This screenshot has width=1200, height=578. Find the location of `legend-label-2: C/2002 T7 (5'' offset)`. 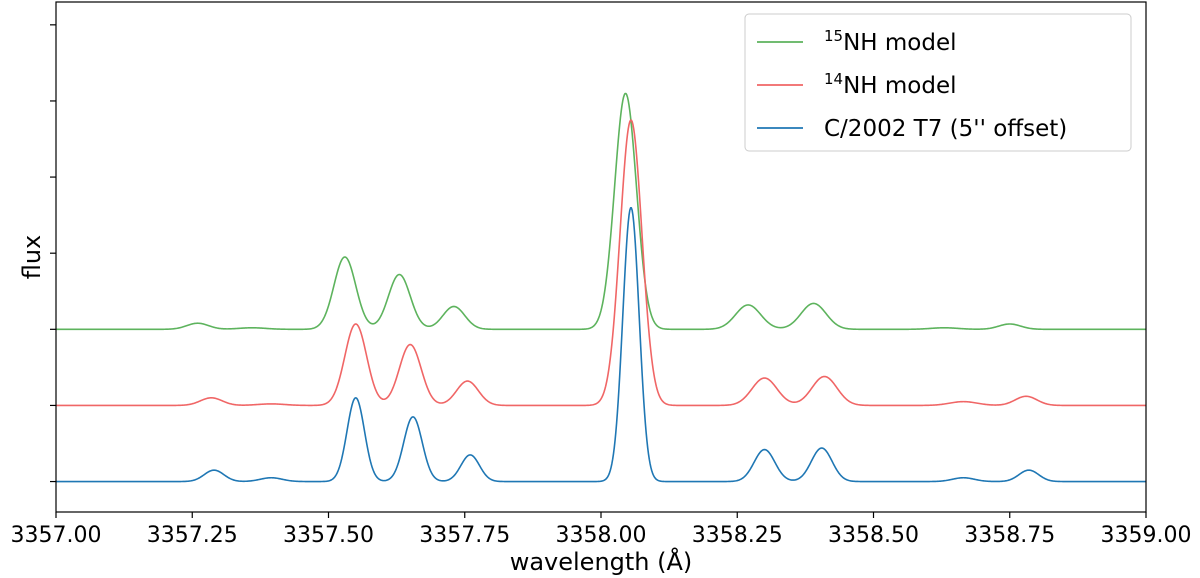

legend-label-2: C/2002 T7 (5'' offset) is located at coordinates (945, 129).